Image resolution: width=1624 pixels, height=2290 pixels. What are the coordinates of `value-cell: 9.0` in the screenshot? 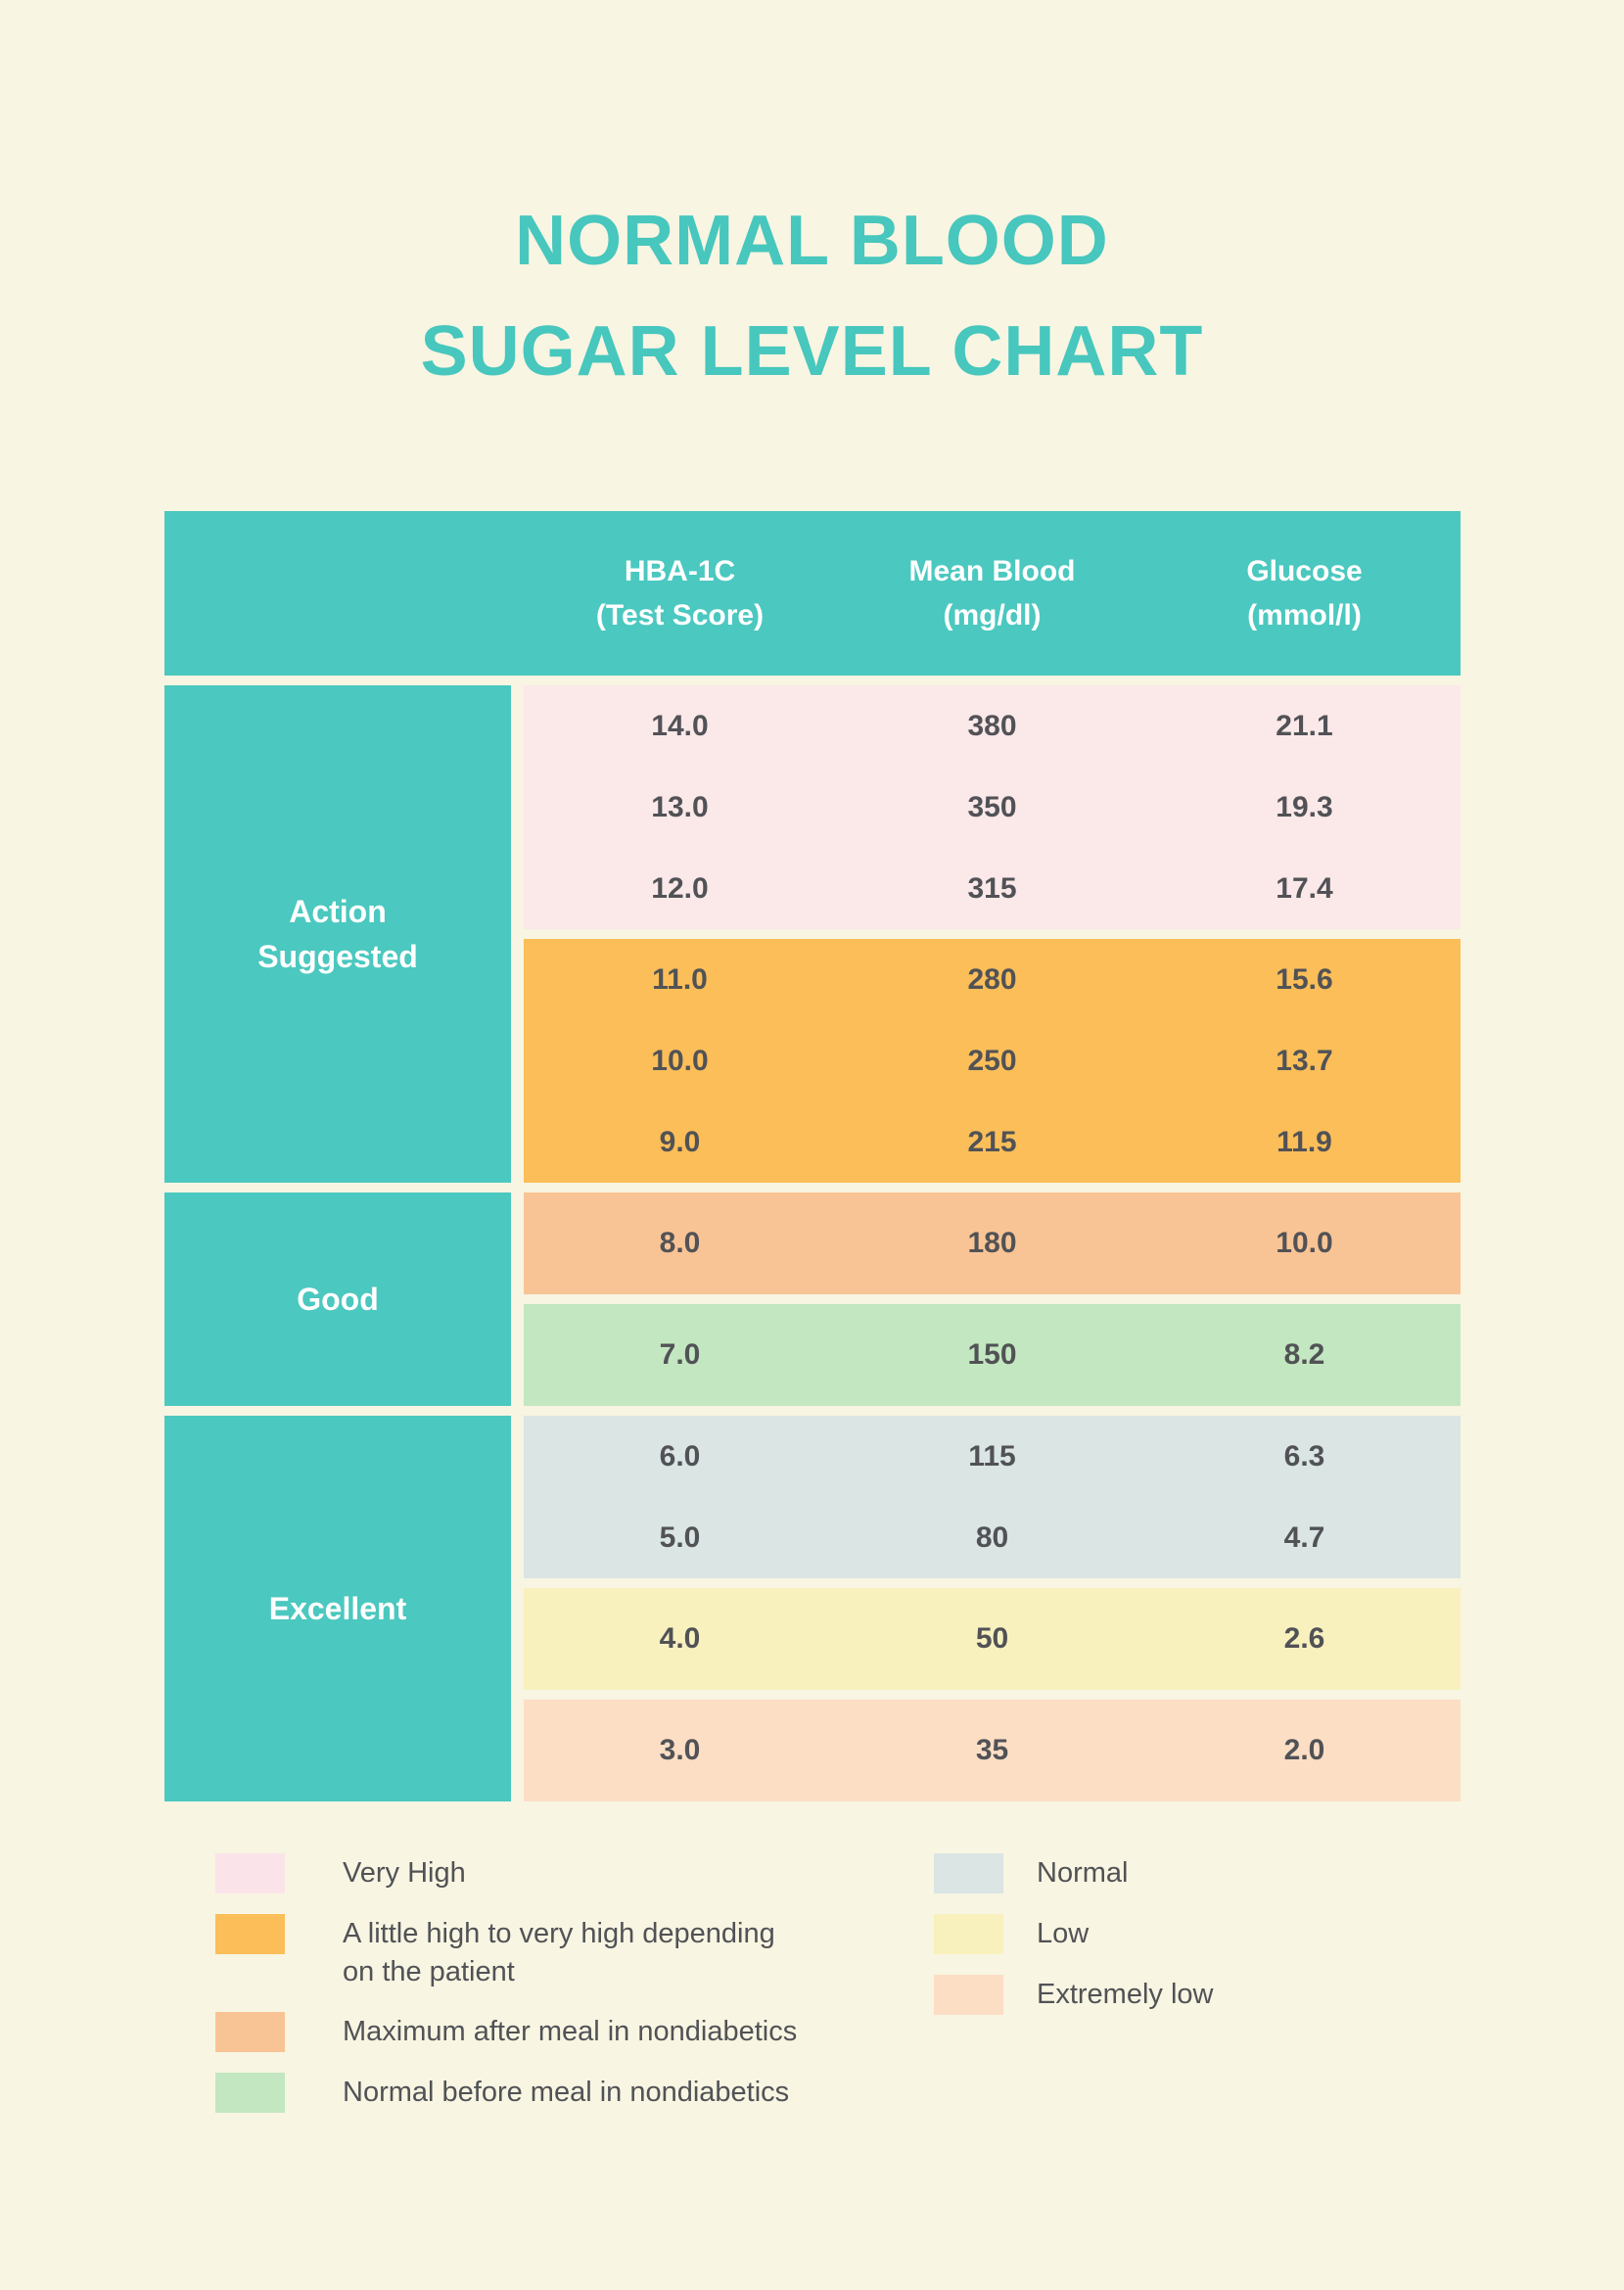 It's located at (680, 1141).